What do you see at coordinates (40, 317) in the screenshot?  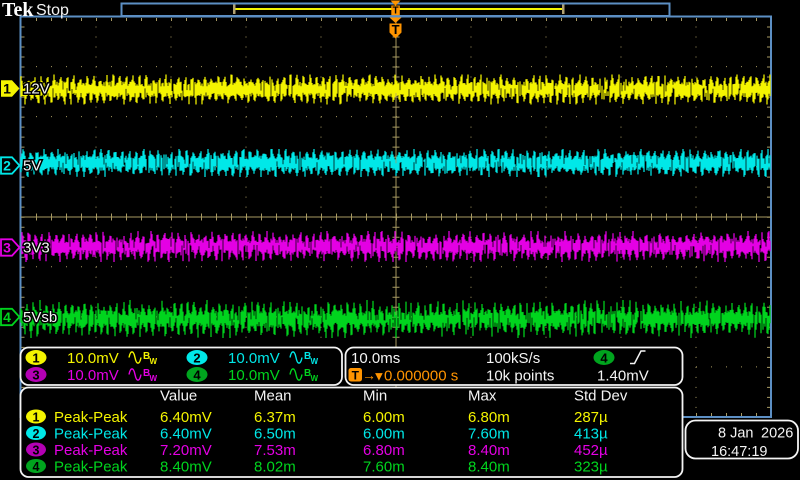 I see `svg-text: 5Vsb` at bounding box center [40, 317].